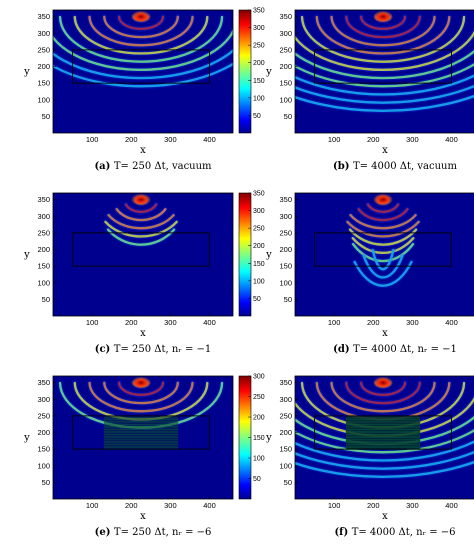  I want to click on y-tick-label: 350, so click(43, 199).